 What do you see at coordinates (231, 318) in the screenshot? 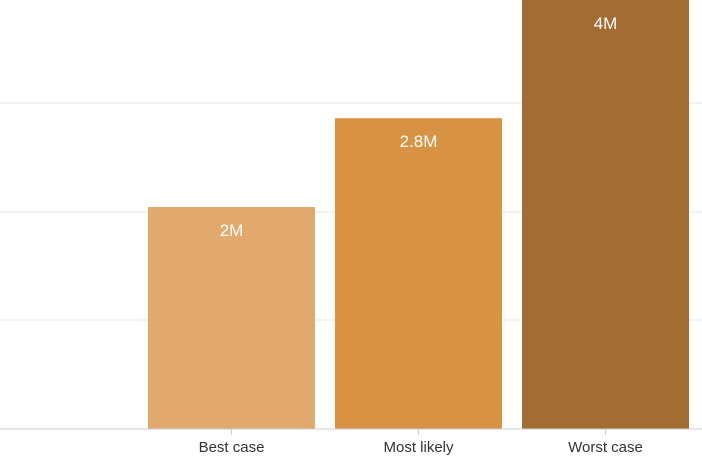
I see `bar-best-case` at bounding box center [231, 318].